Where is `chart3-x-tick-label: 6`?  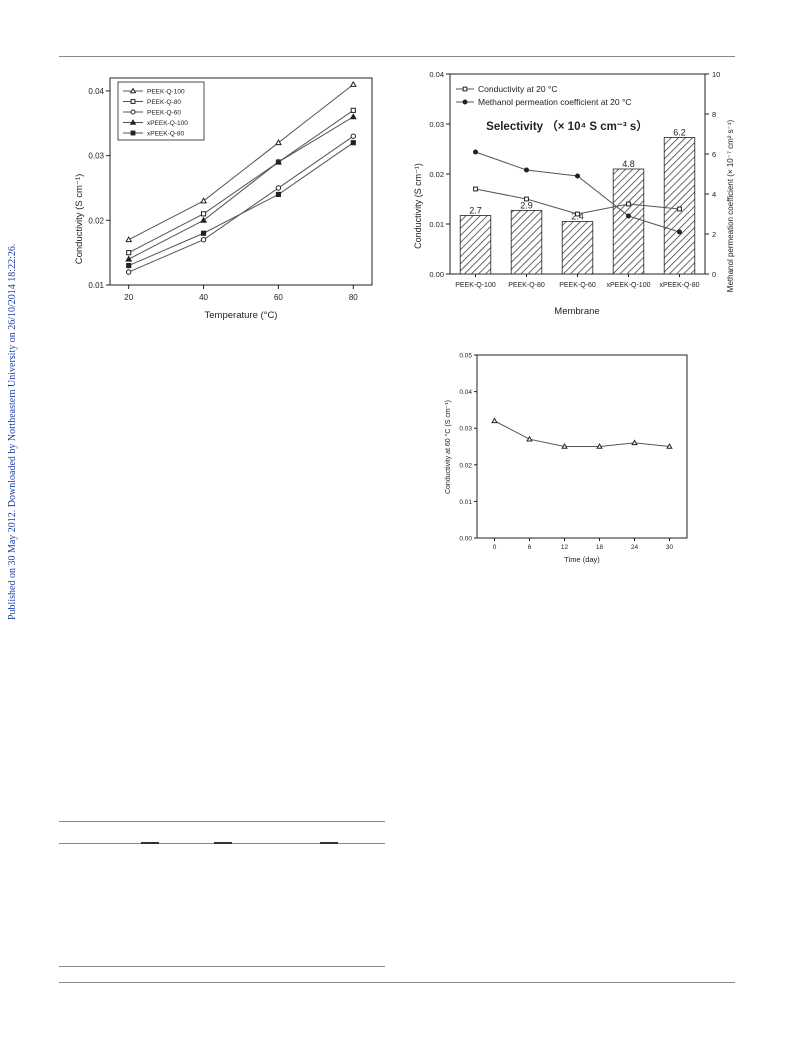 chart3-x-tick-label: 6 is located at coordinates (530, 547).